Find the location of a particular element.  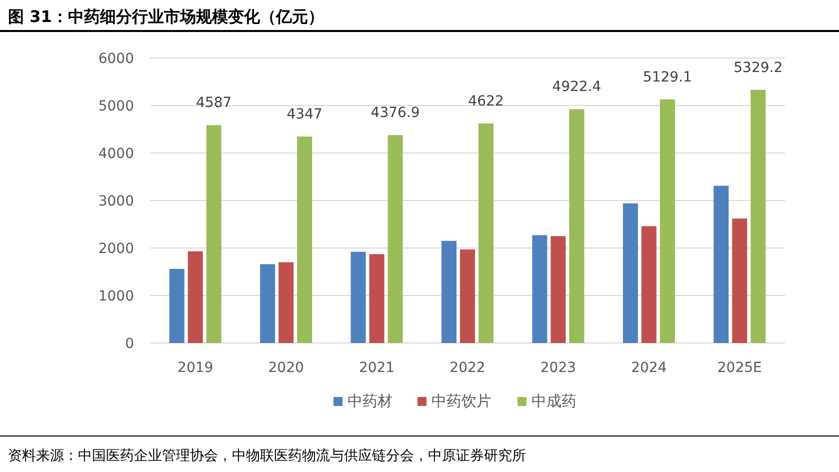

data-label: 4376.9 is located at coordinates (395, 113).